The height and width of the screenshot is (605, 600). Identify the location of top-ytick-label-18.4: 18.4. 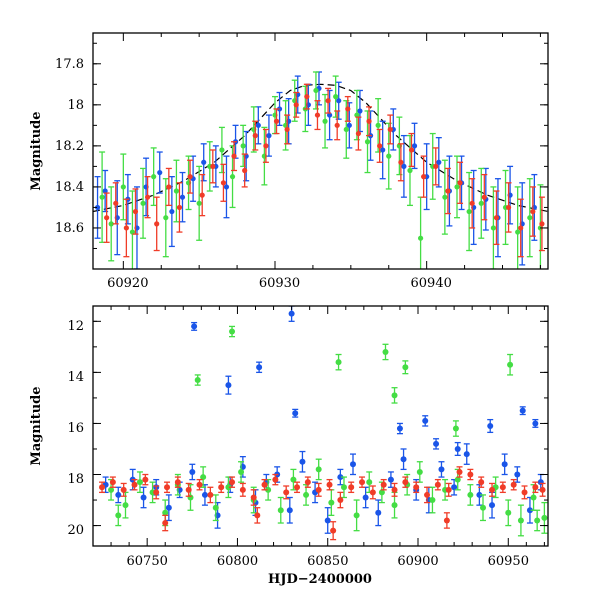
(69, 187).